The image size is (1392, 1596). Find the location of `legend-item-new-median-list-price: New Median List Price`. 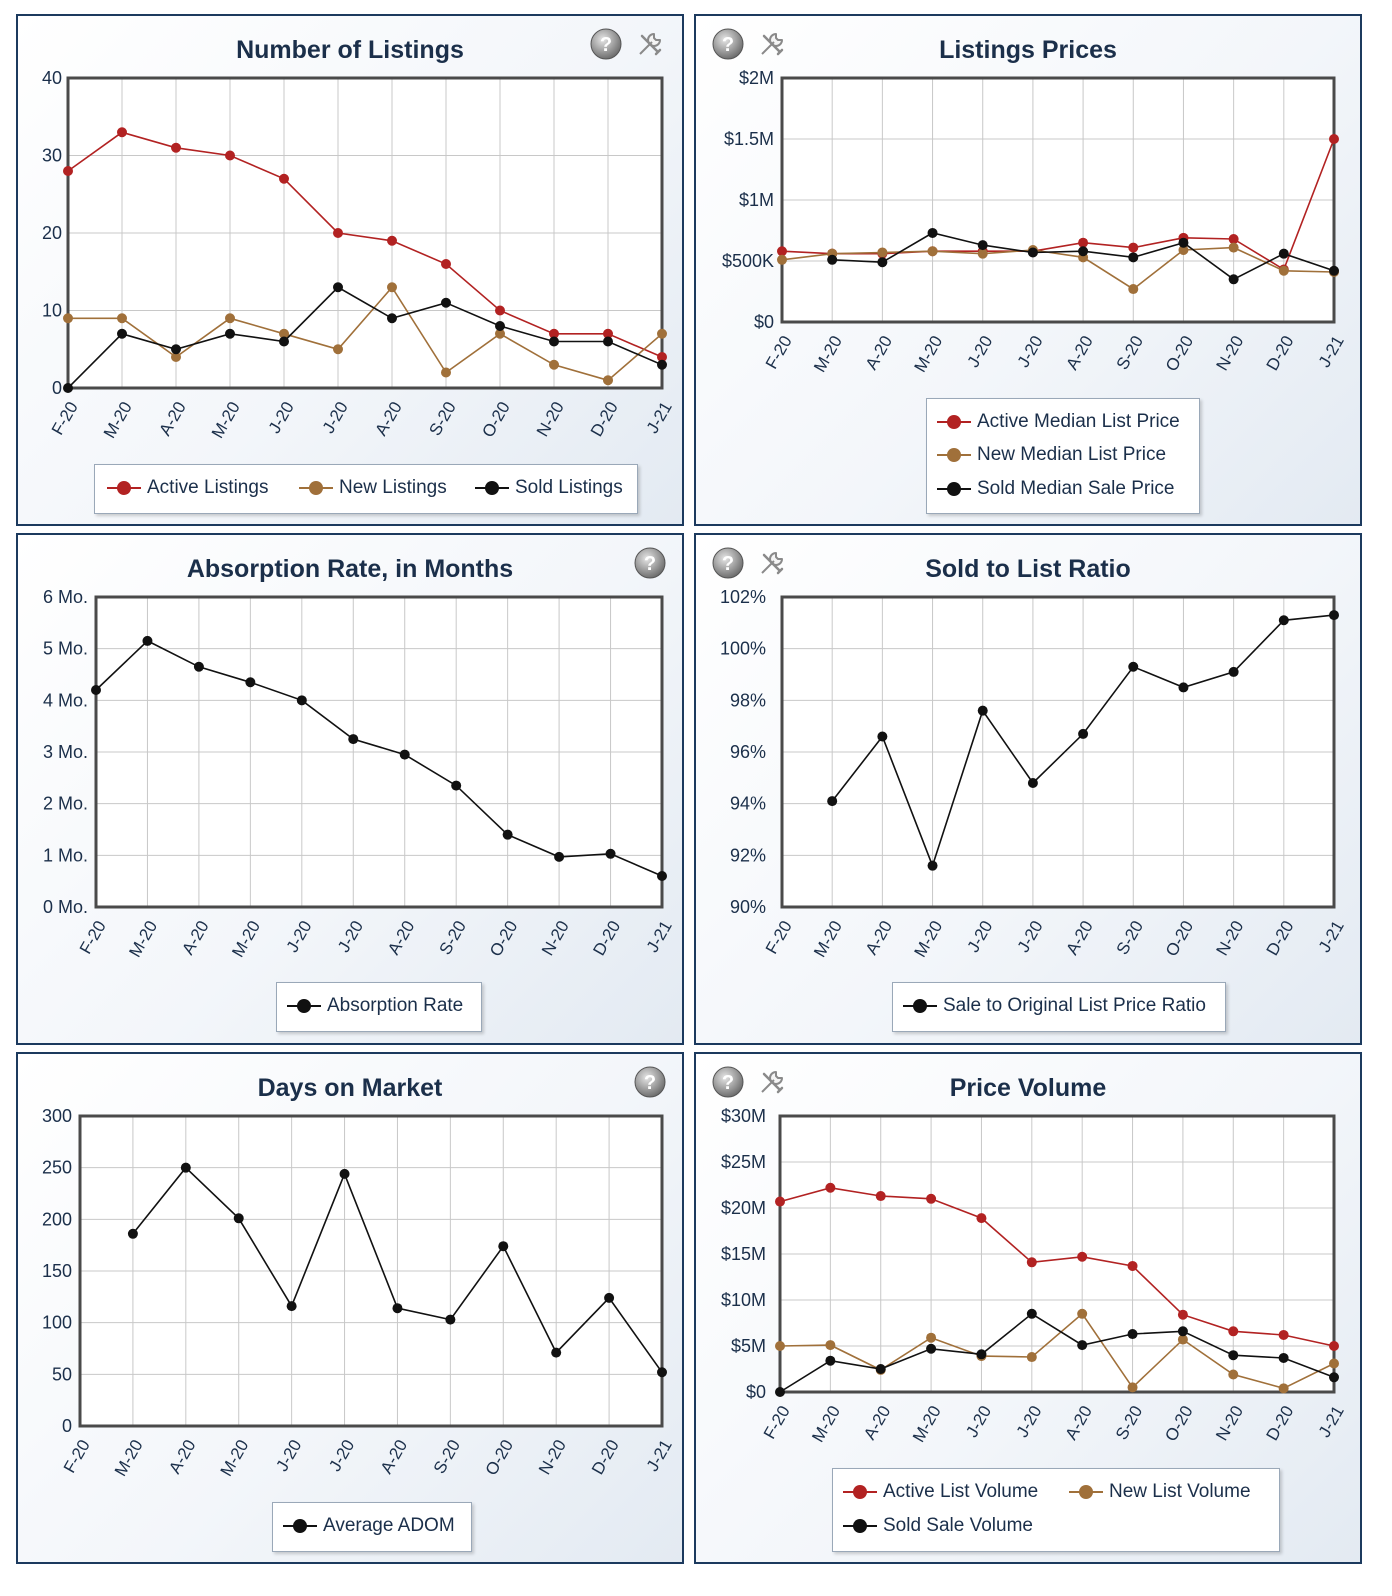

legend-item-new-median-list-price: New Median List Price is located at coordinates (1051, 455).